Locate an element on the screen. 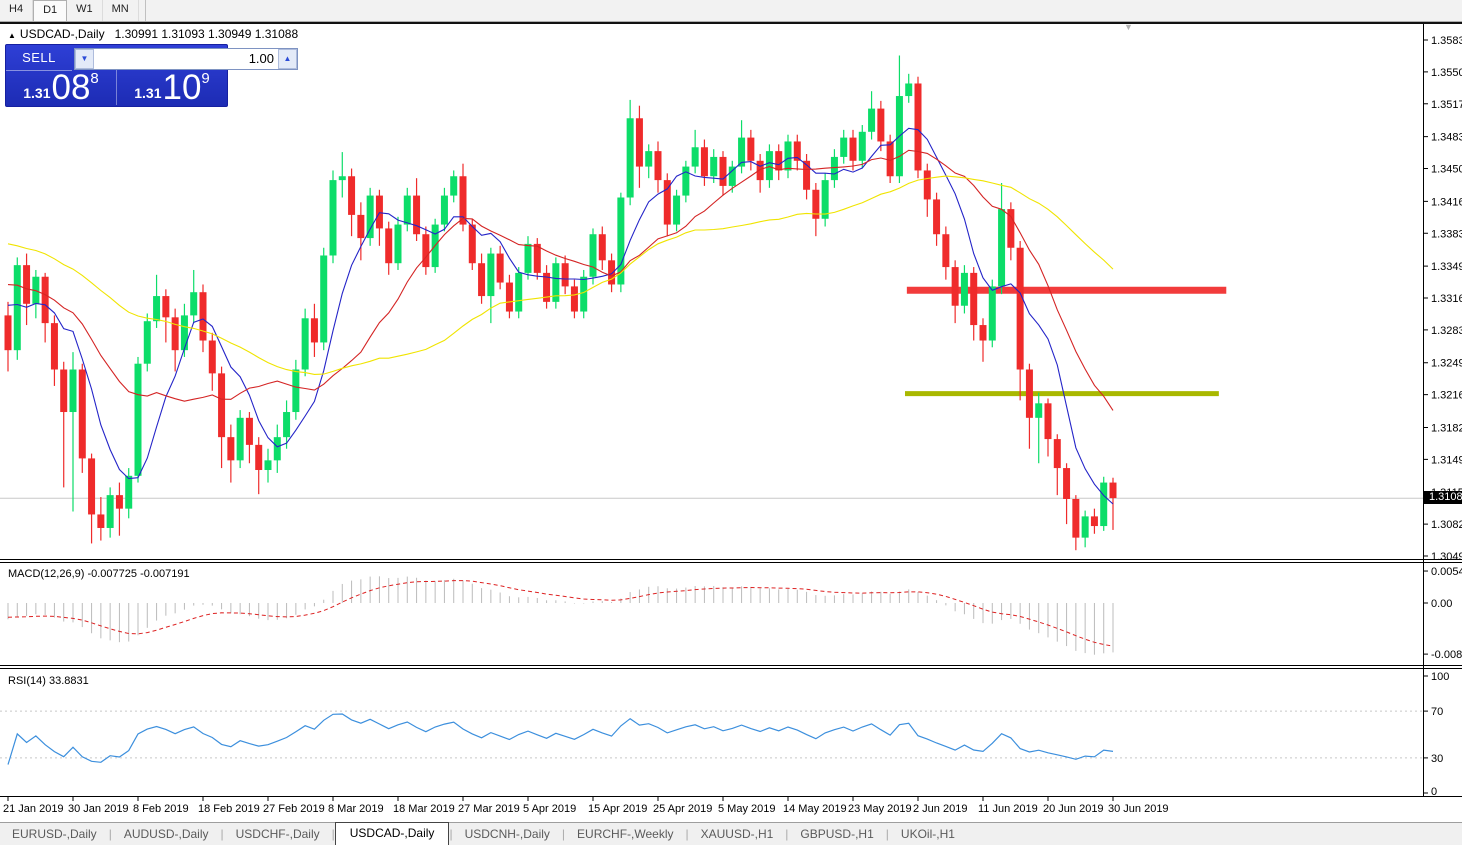 This screenshot has height=845, width=1462. buy-button: BUY is located at coordinates (333, 58).